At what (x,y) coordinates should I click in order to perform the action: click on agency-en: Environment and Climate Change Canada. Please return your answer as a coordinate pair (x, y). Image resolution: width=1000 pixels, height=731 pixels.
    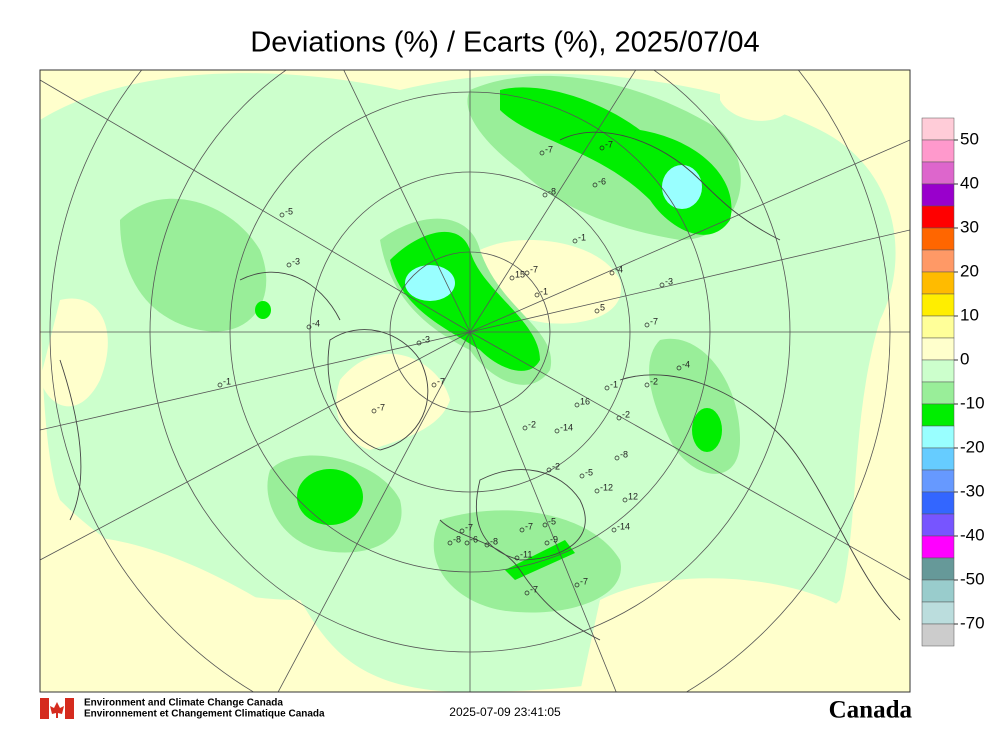
    Looking at the image, I should click on (183, 703).